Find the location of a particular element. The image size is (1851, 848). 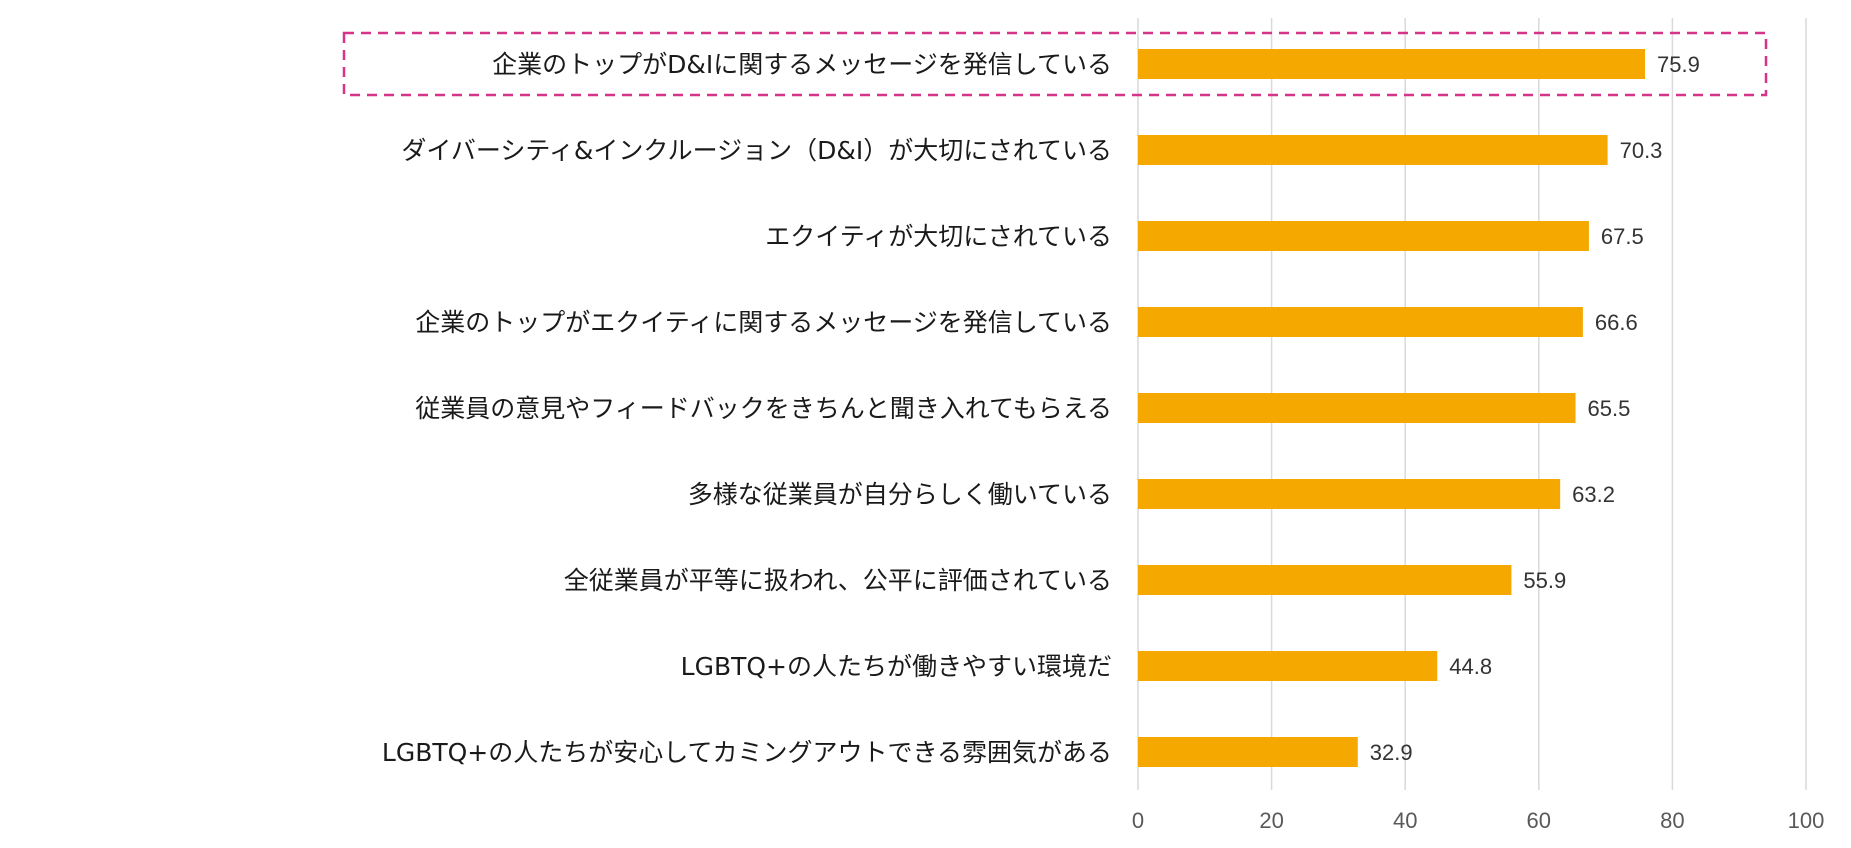

category-label: 多様な従業員が自分らしく働いている is located at coordinates (900, 494).